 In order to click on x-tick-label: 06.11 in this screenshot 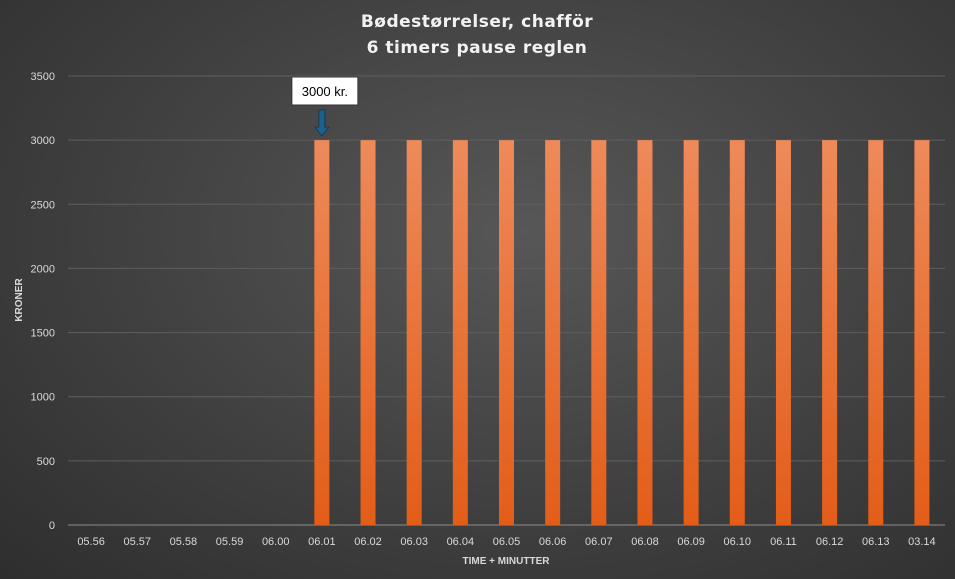, I will do `click(783, 542)`.